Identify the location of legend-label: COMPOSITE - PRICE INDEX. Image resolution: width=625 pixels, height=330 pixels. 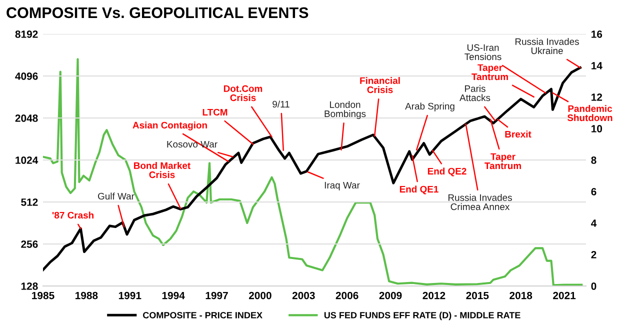
(202, 315).